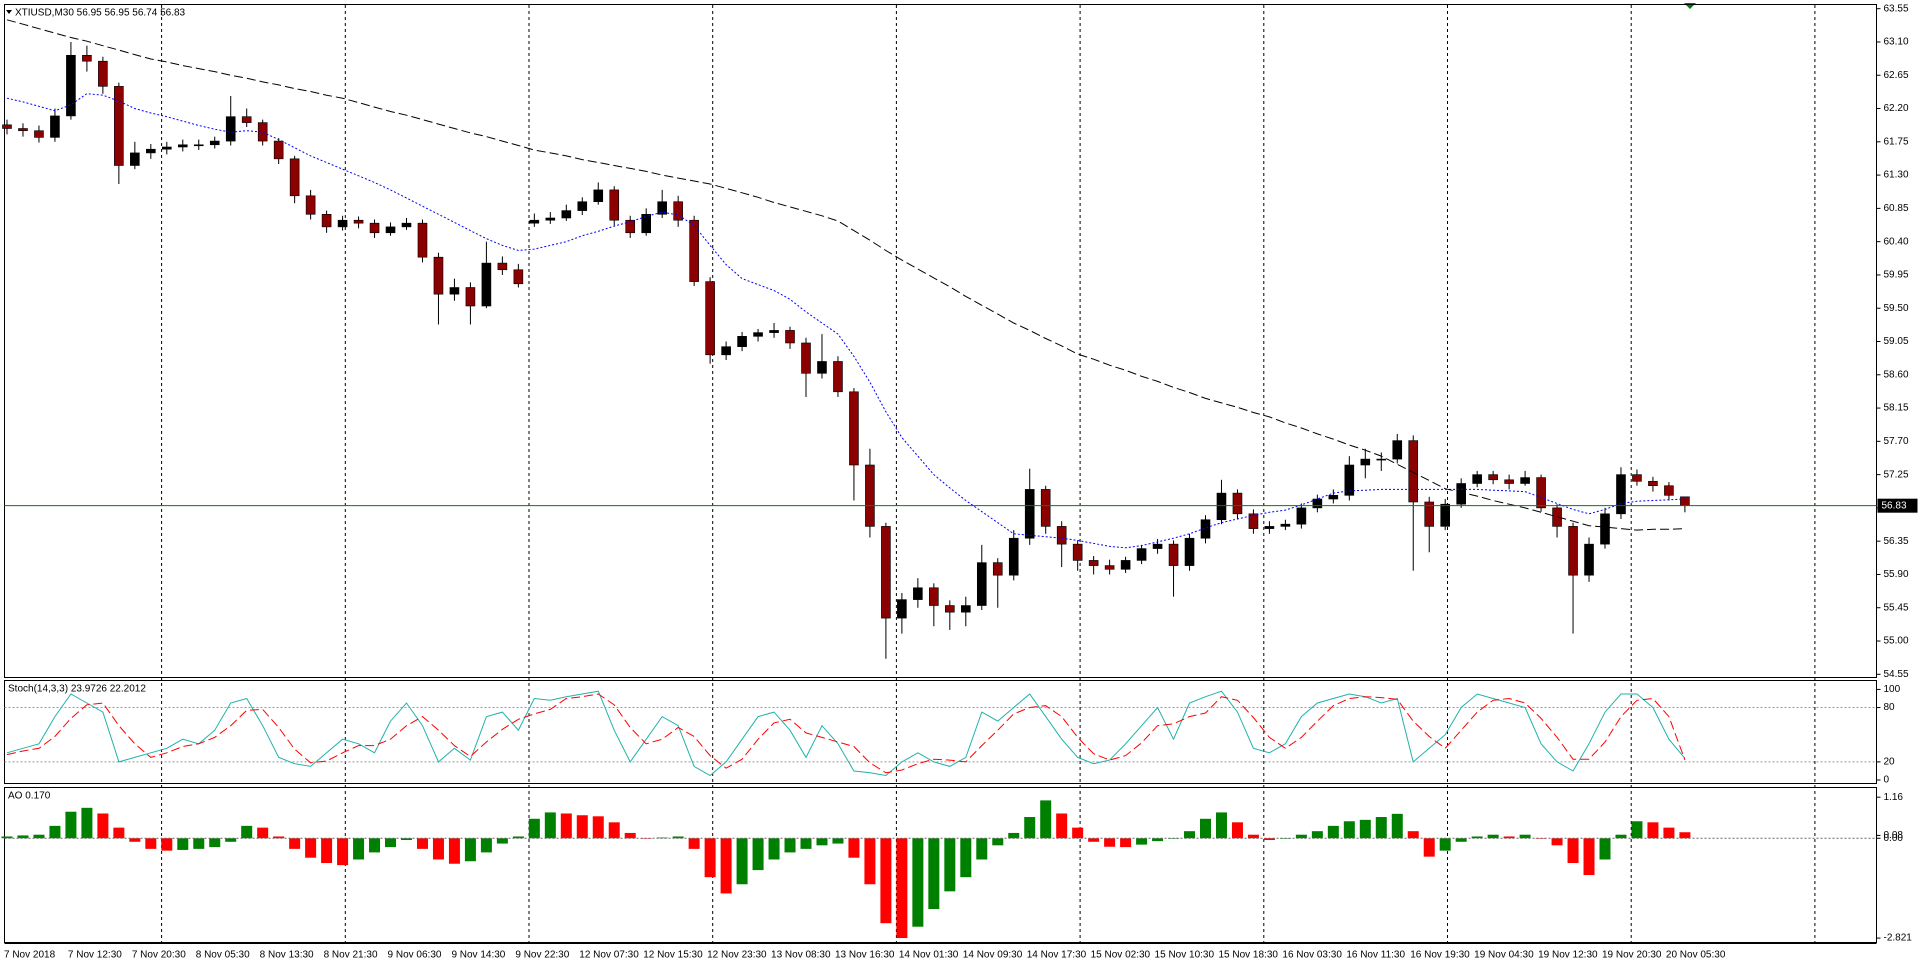 This screenshot has width=1920, height=967. I want to click on y-tick-label: 62.20, so click(1896, 108).